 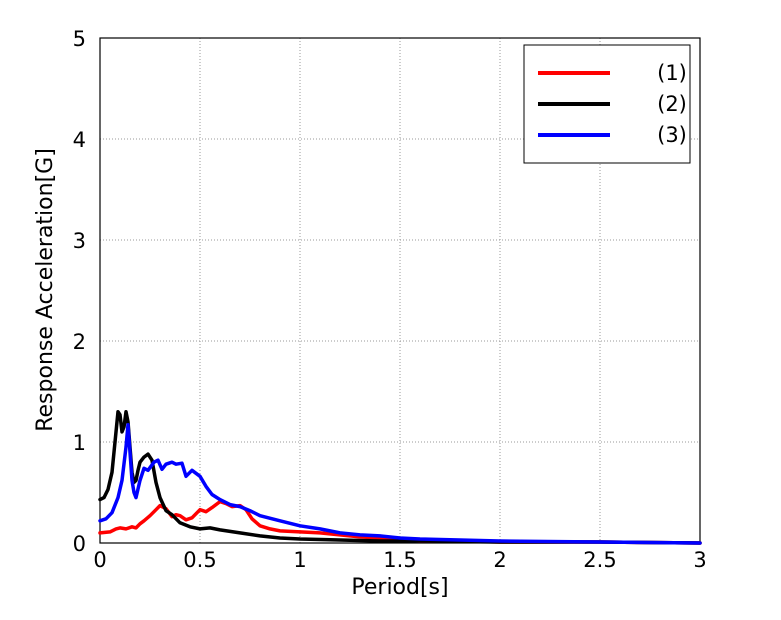 I want to click on y-tick-label: 0, so click(x=79, y=544).